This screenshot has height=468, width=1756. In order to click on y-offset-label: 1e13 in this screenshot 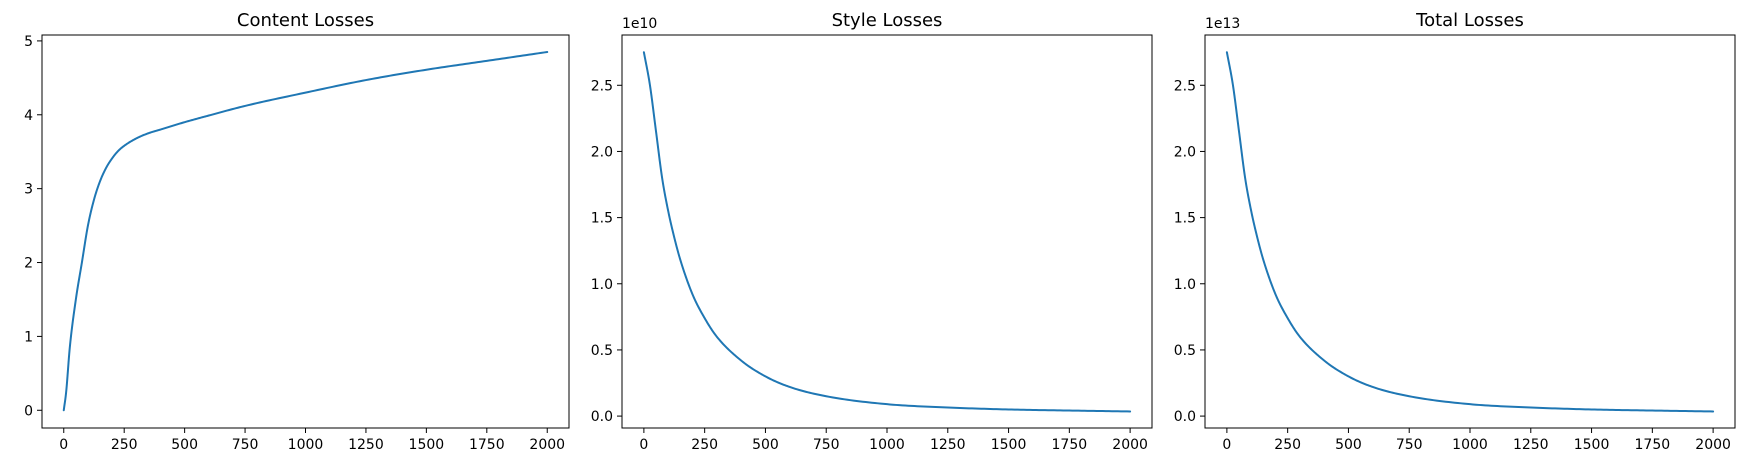, I will do `click(1222, 24)`.